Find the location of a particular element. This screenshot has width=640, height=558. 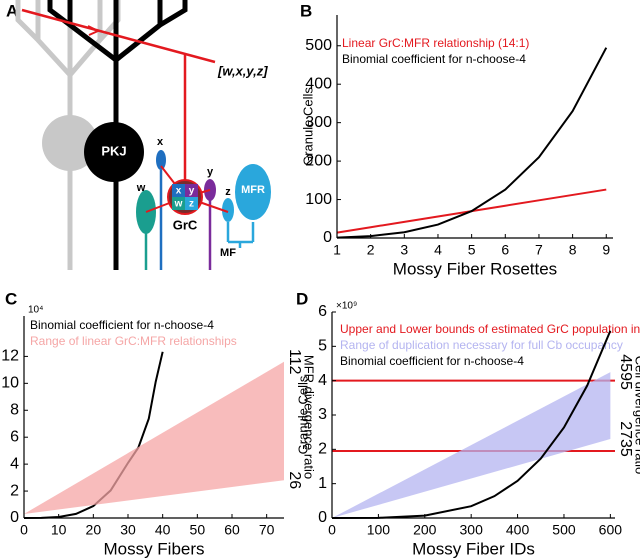

x-tick-label: 4 is located at coordinates (438, 250).